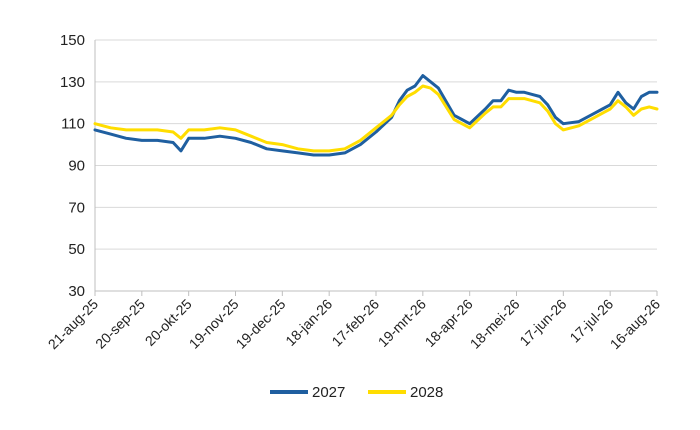 This screenshot has height=430, width=700. What do you see at coordinates (76, 207) in the screenshot?
I see `y-tick-label: 70` at bounding box center [76, 207].